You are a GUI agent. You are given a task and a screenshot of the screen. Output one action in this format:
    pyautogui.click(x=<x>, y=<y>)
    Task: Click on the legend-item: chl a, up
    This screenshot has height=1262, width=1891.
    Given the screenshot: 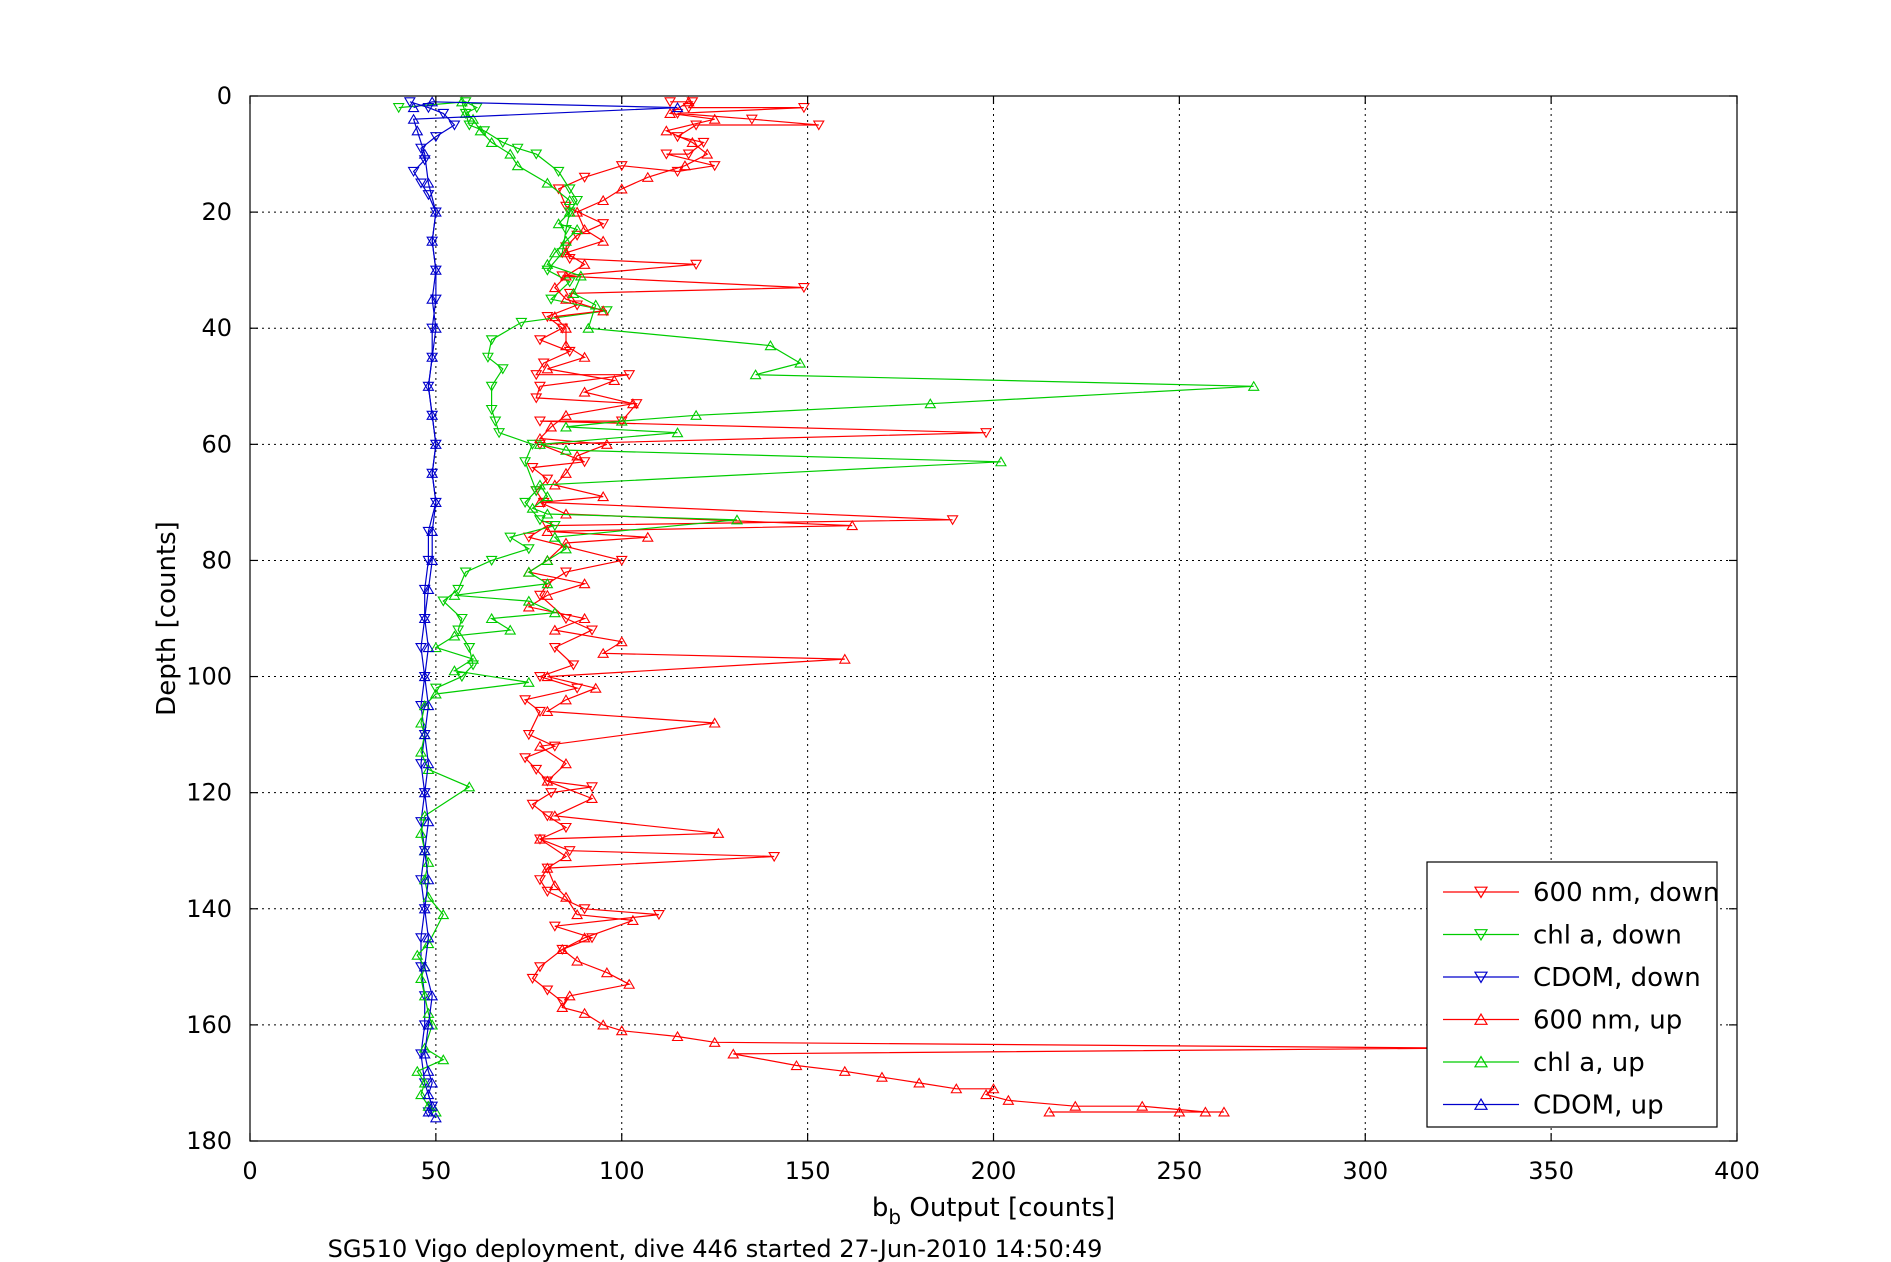 What is the action you would take?
    pyautogui.click(x=1544, y=1063)
    